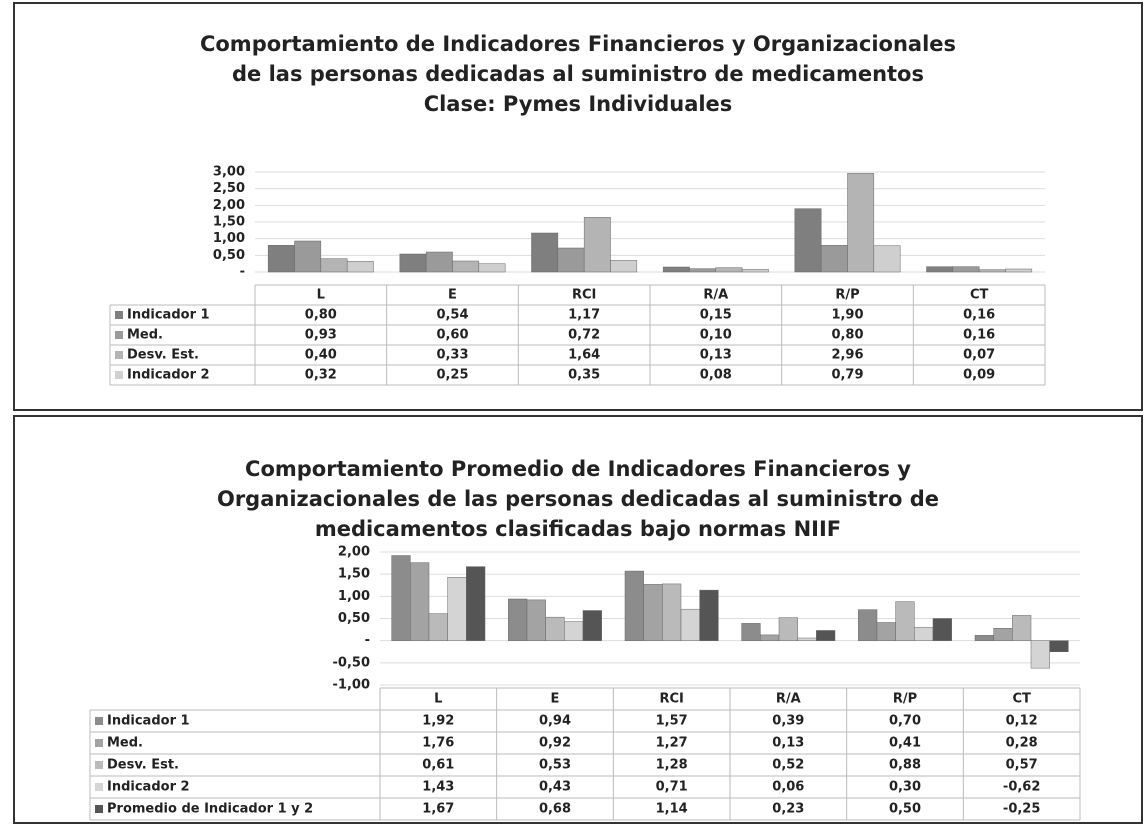  Describe the element at coordinates (438, 743) in the screenshot. I see `value-label: 1,76` at that location.